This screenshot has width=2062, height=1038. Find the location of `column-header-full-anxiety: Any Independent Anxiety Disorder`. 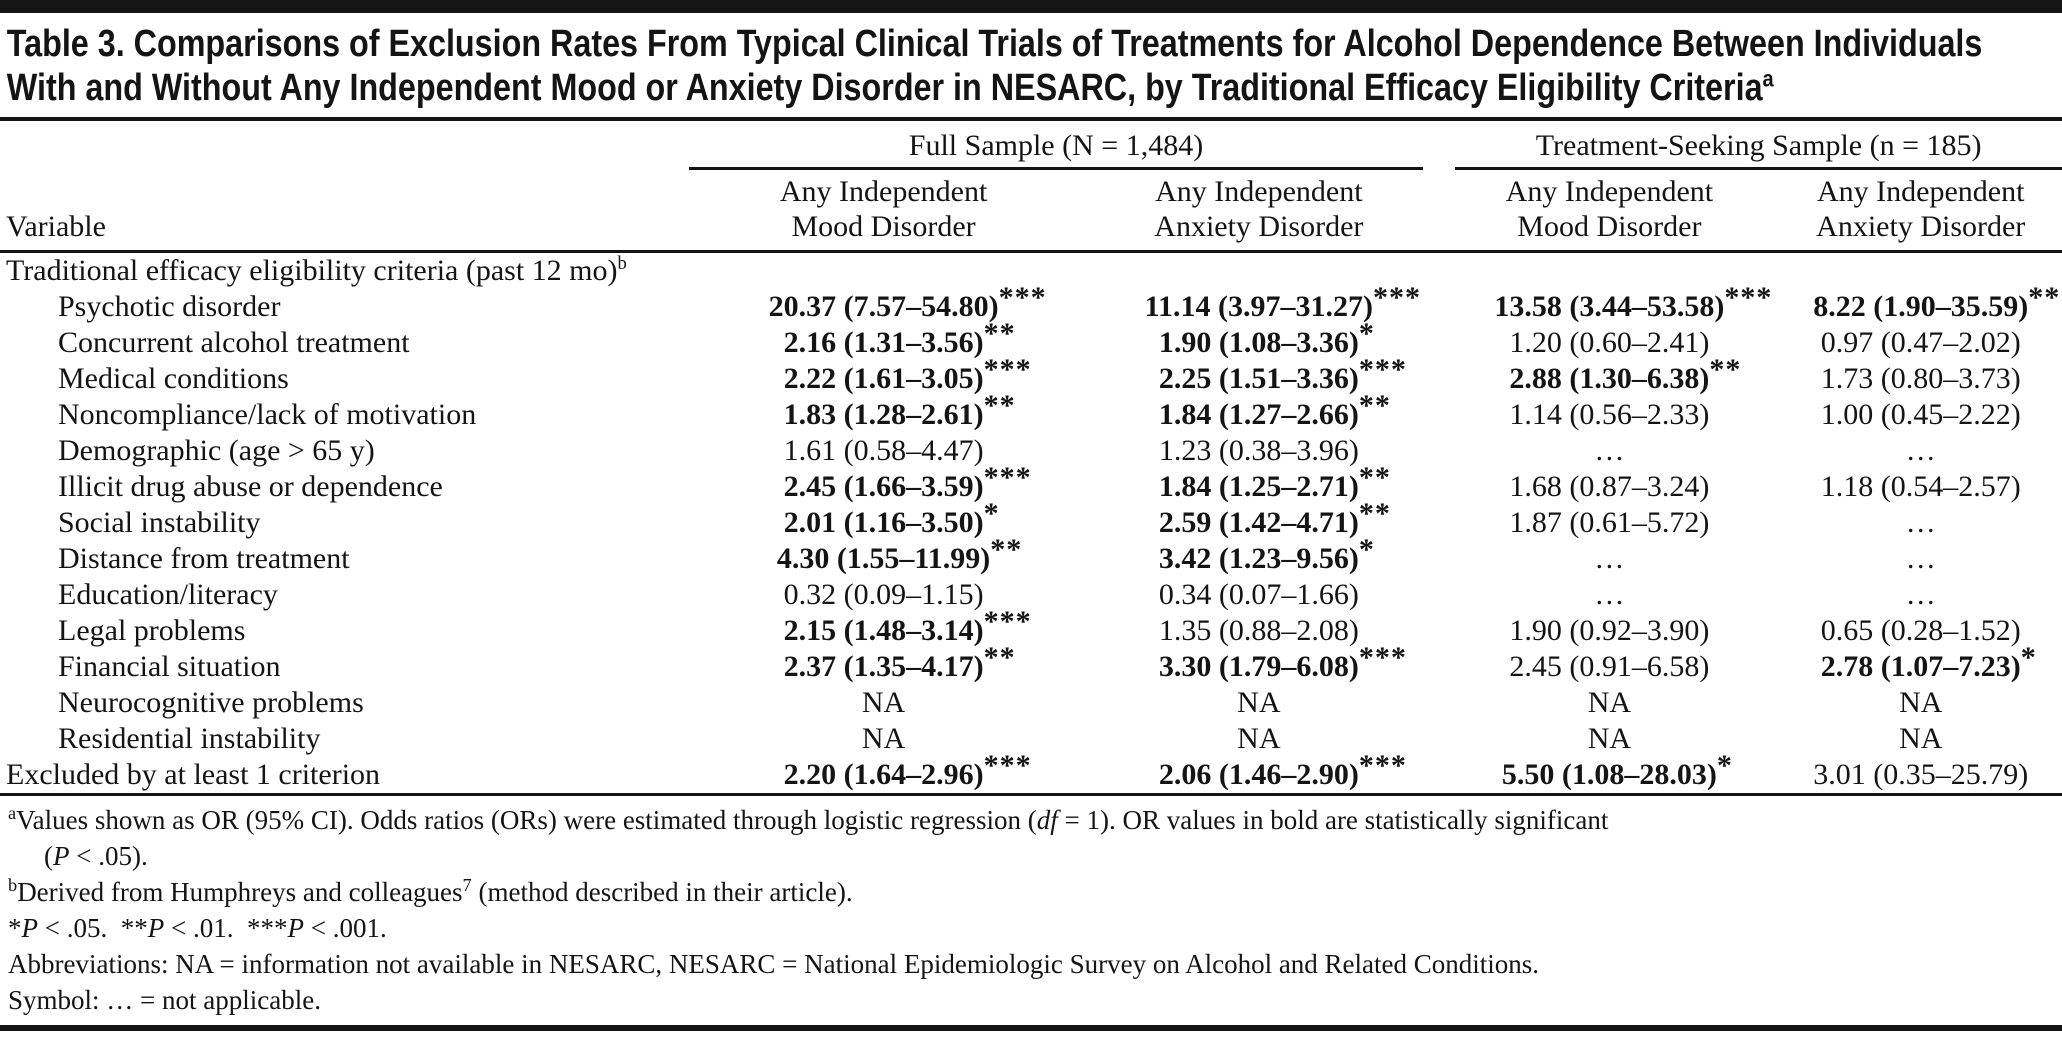

column-header-full-anxiety: Any Independent Anxiety Disorder is located at coordinates (1259, 211).